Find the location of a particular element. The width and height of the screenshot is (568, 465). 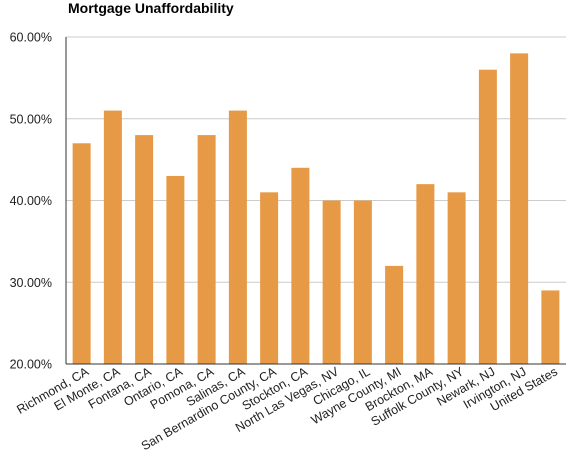

y-tick-label: 60.00% is located at coordinates (31, 38).